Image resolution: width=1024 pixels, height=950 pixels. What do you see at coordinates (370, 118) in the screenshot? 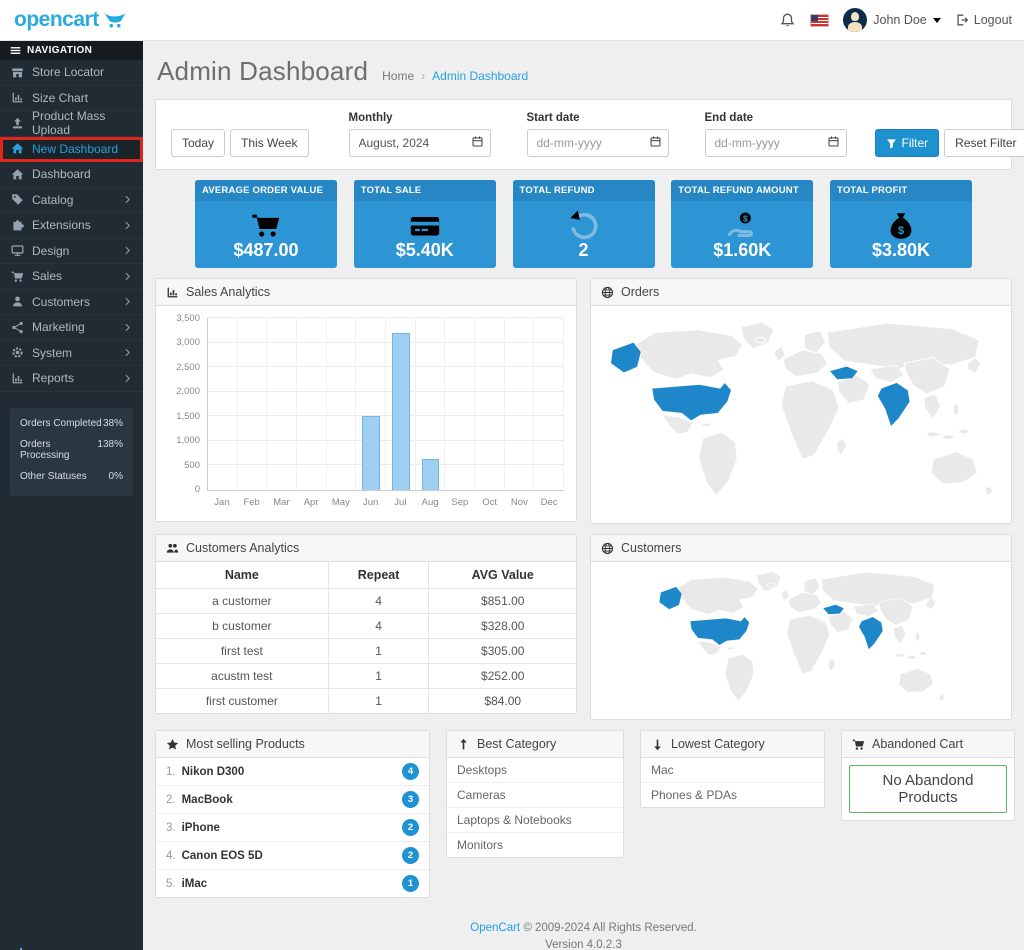
I see `monthly-label: Monthly` at bounding box center [370, 118].